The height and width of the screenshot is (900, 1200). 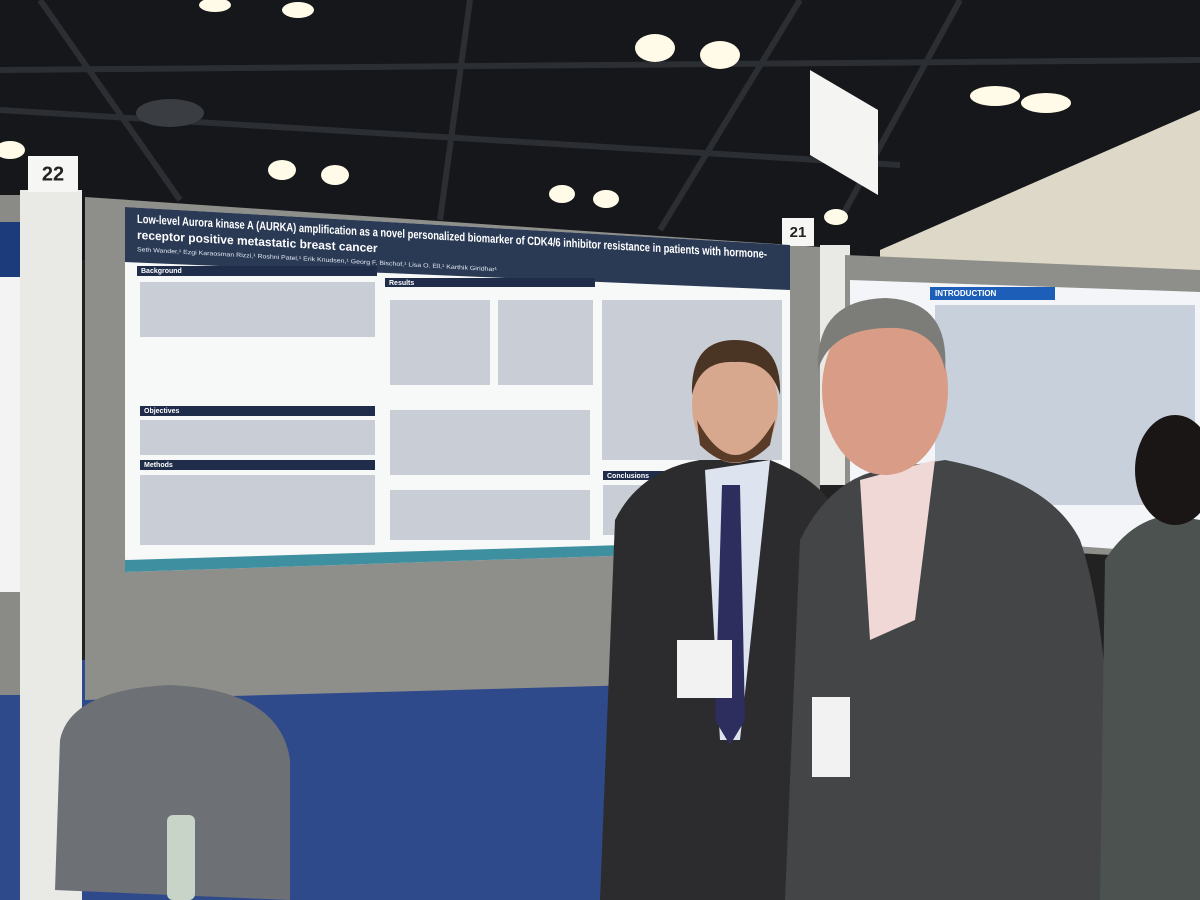 What do you see at coordinates (628, 476) in the screenshot?
I see `section-heading: Conclusions` at bounding box center [628, 476].